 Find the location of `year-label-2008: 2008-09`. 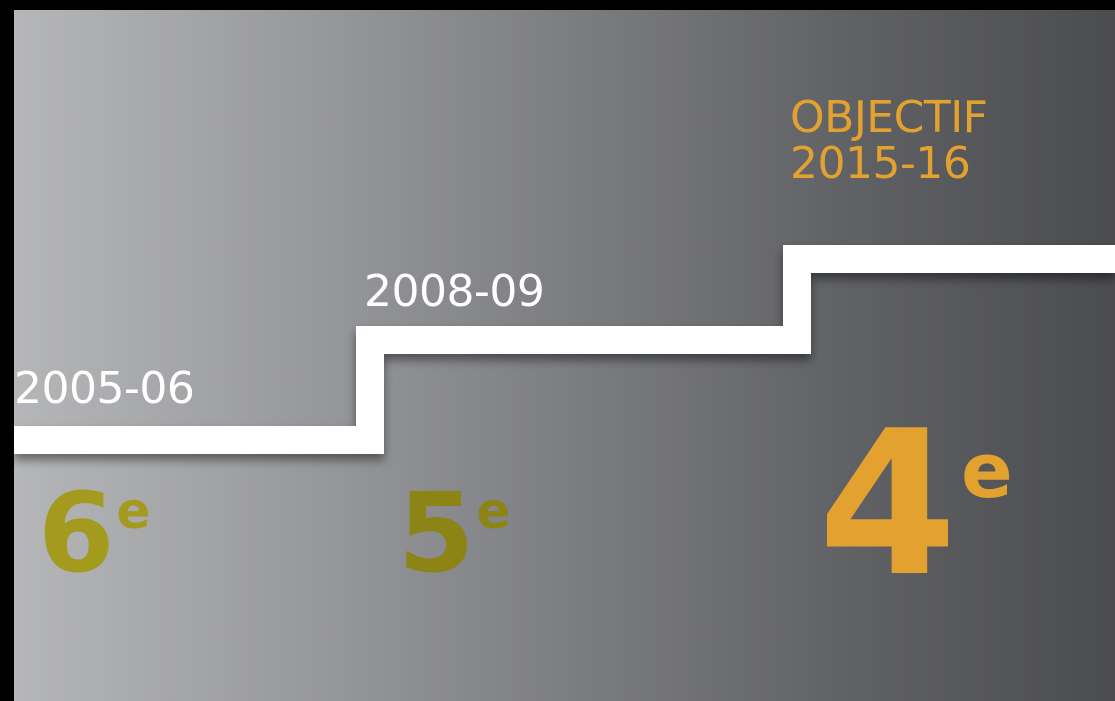

year-label-2008: 2008-09 is located at coordinates (454, 291).